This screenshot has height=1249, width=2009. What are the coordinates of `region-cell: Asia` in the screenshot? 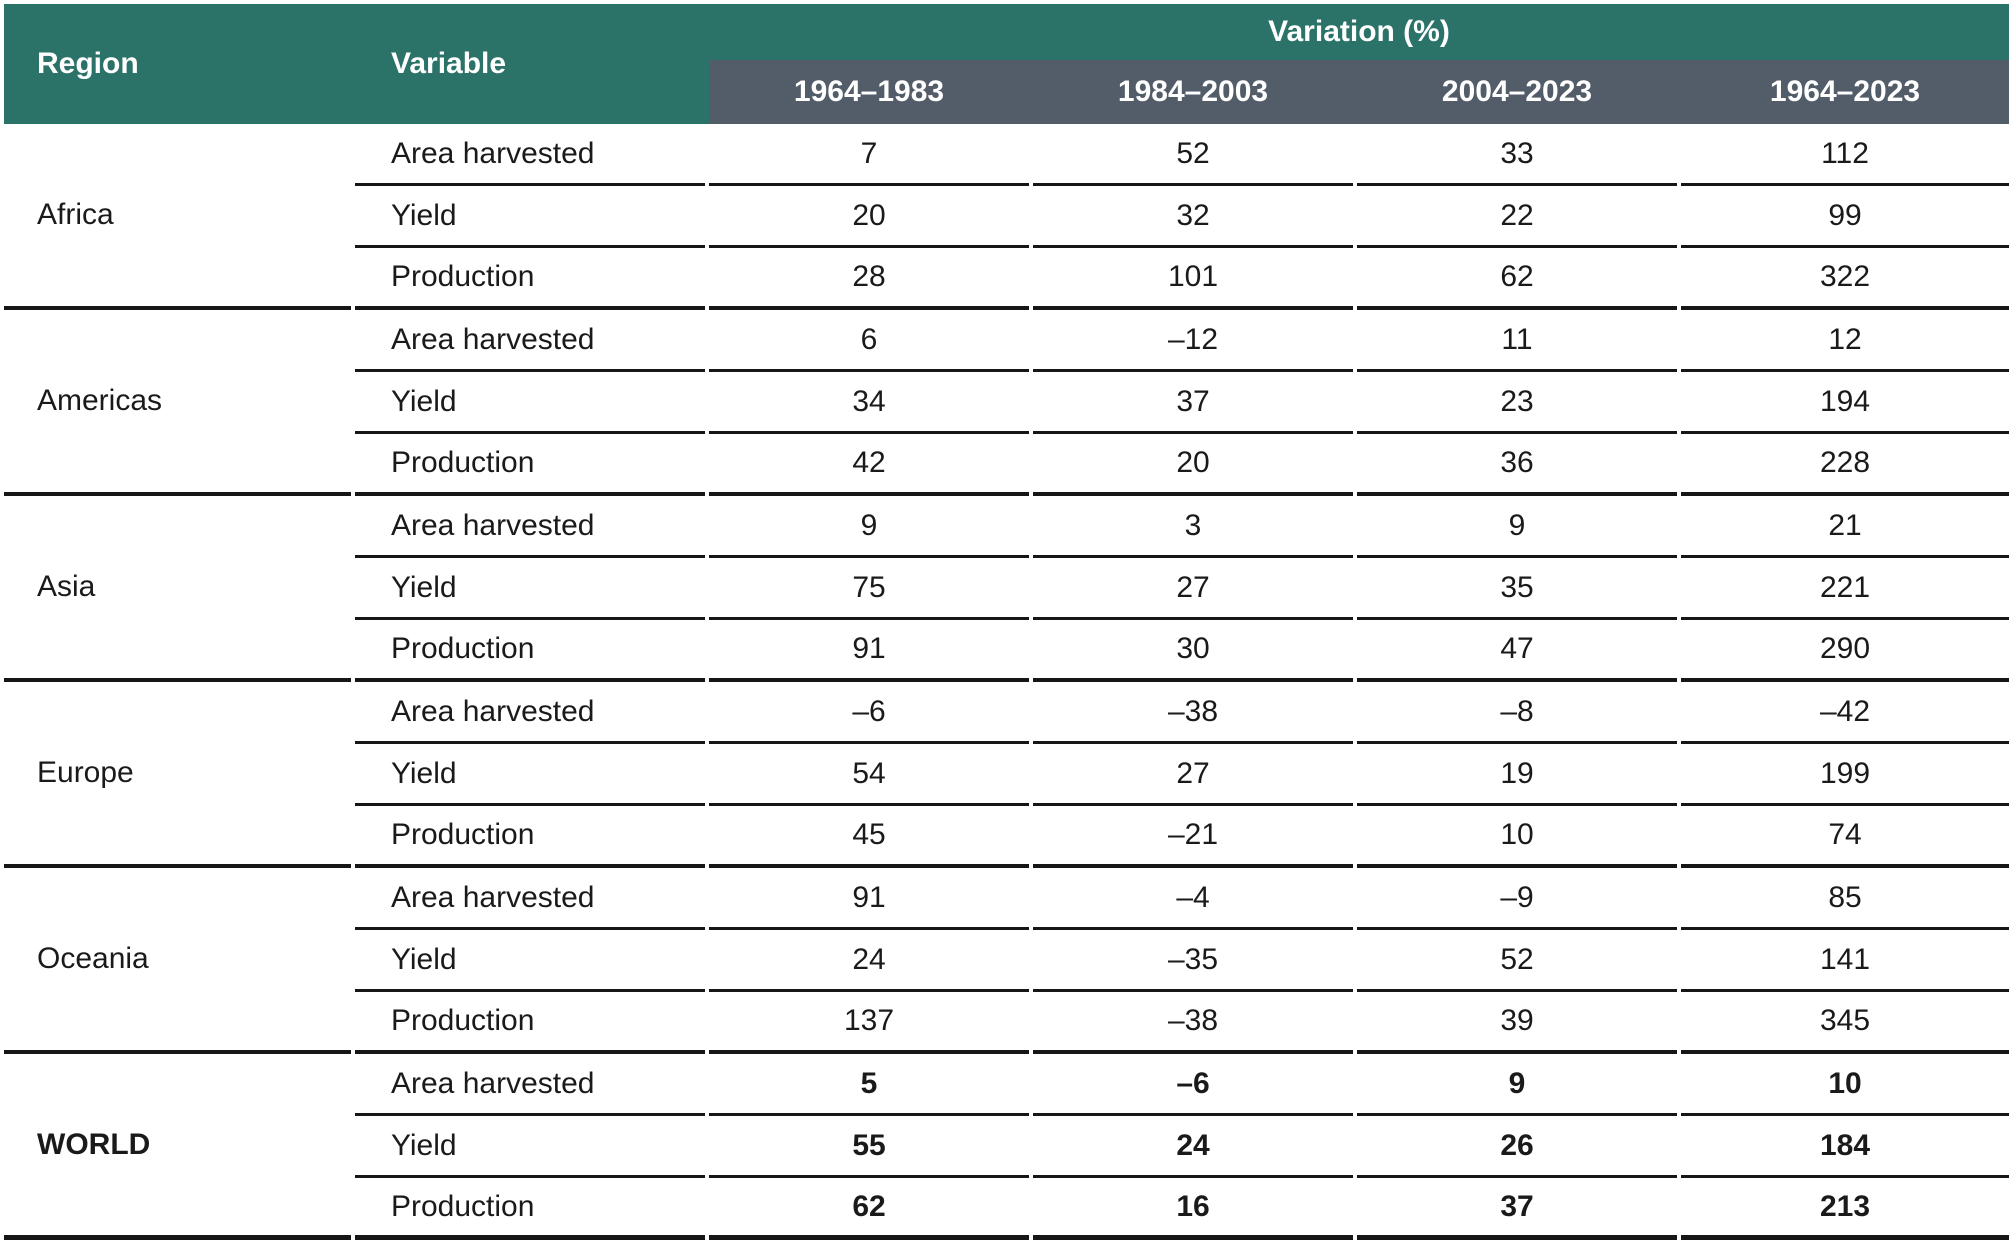 It's located at (177, 589).